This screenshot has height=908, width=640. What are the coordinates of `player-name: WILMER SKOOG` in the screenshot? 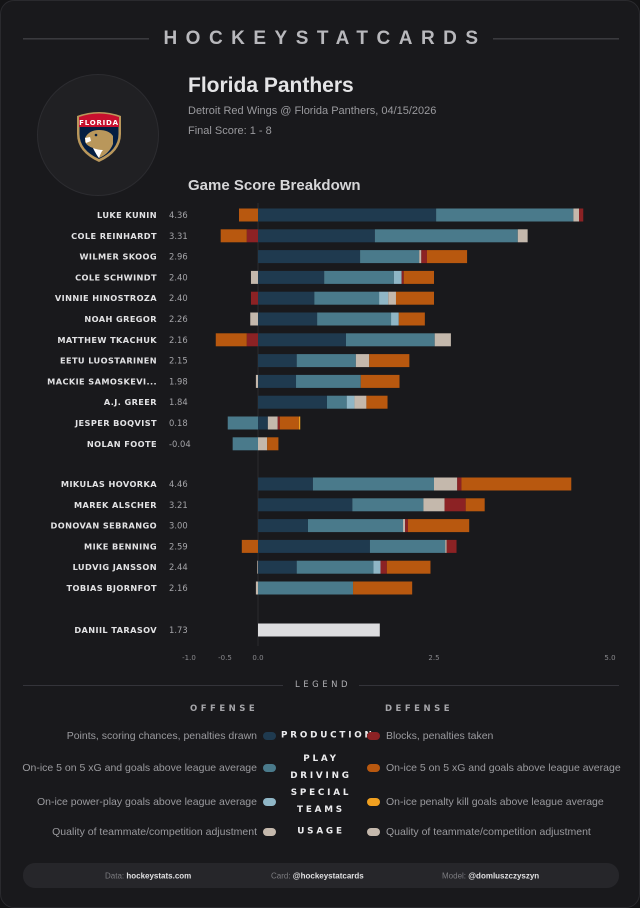 It's located at (118, 257).